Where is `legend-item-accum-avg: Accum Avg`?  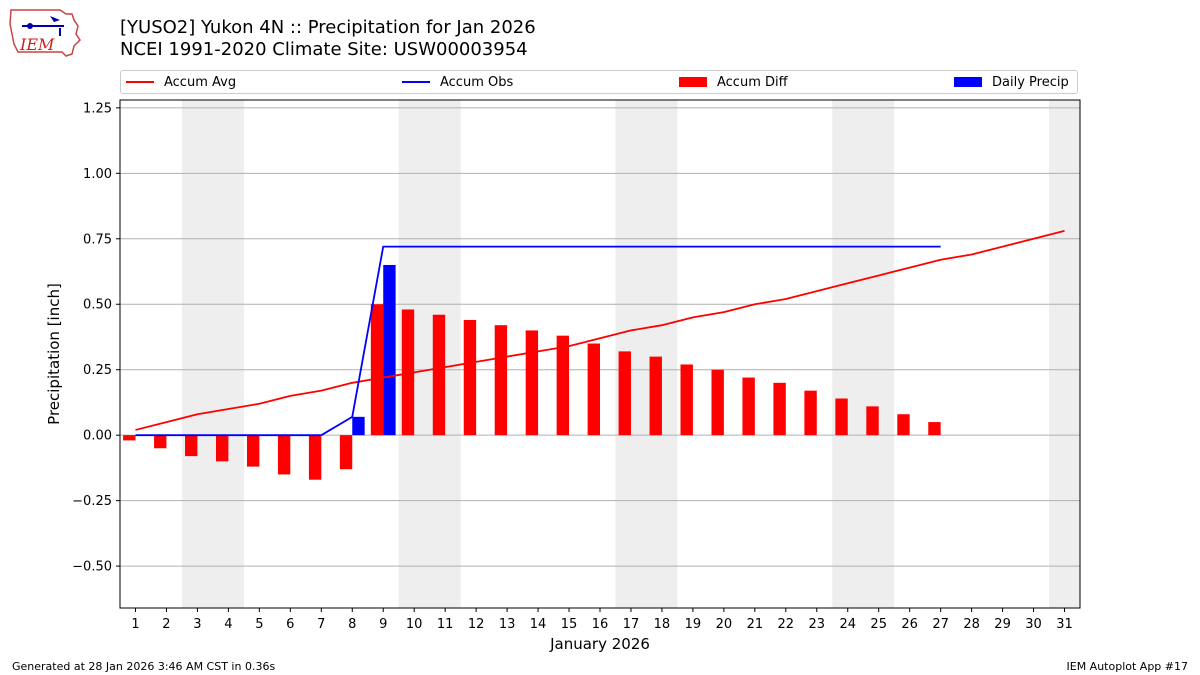 legend-item-accum-avg: Accum Avg is located at coordinates (181, 82).